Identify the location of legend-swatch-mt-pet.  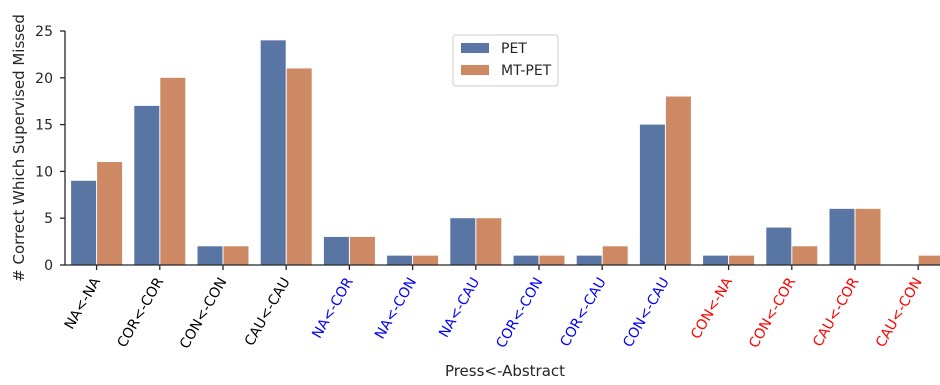
(475, 70).